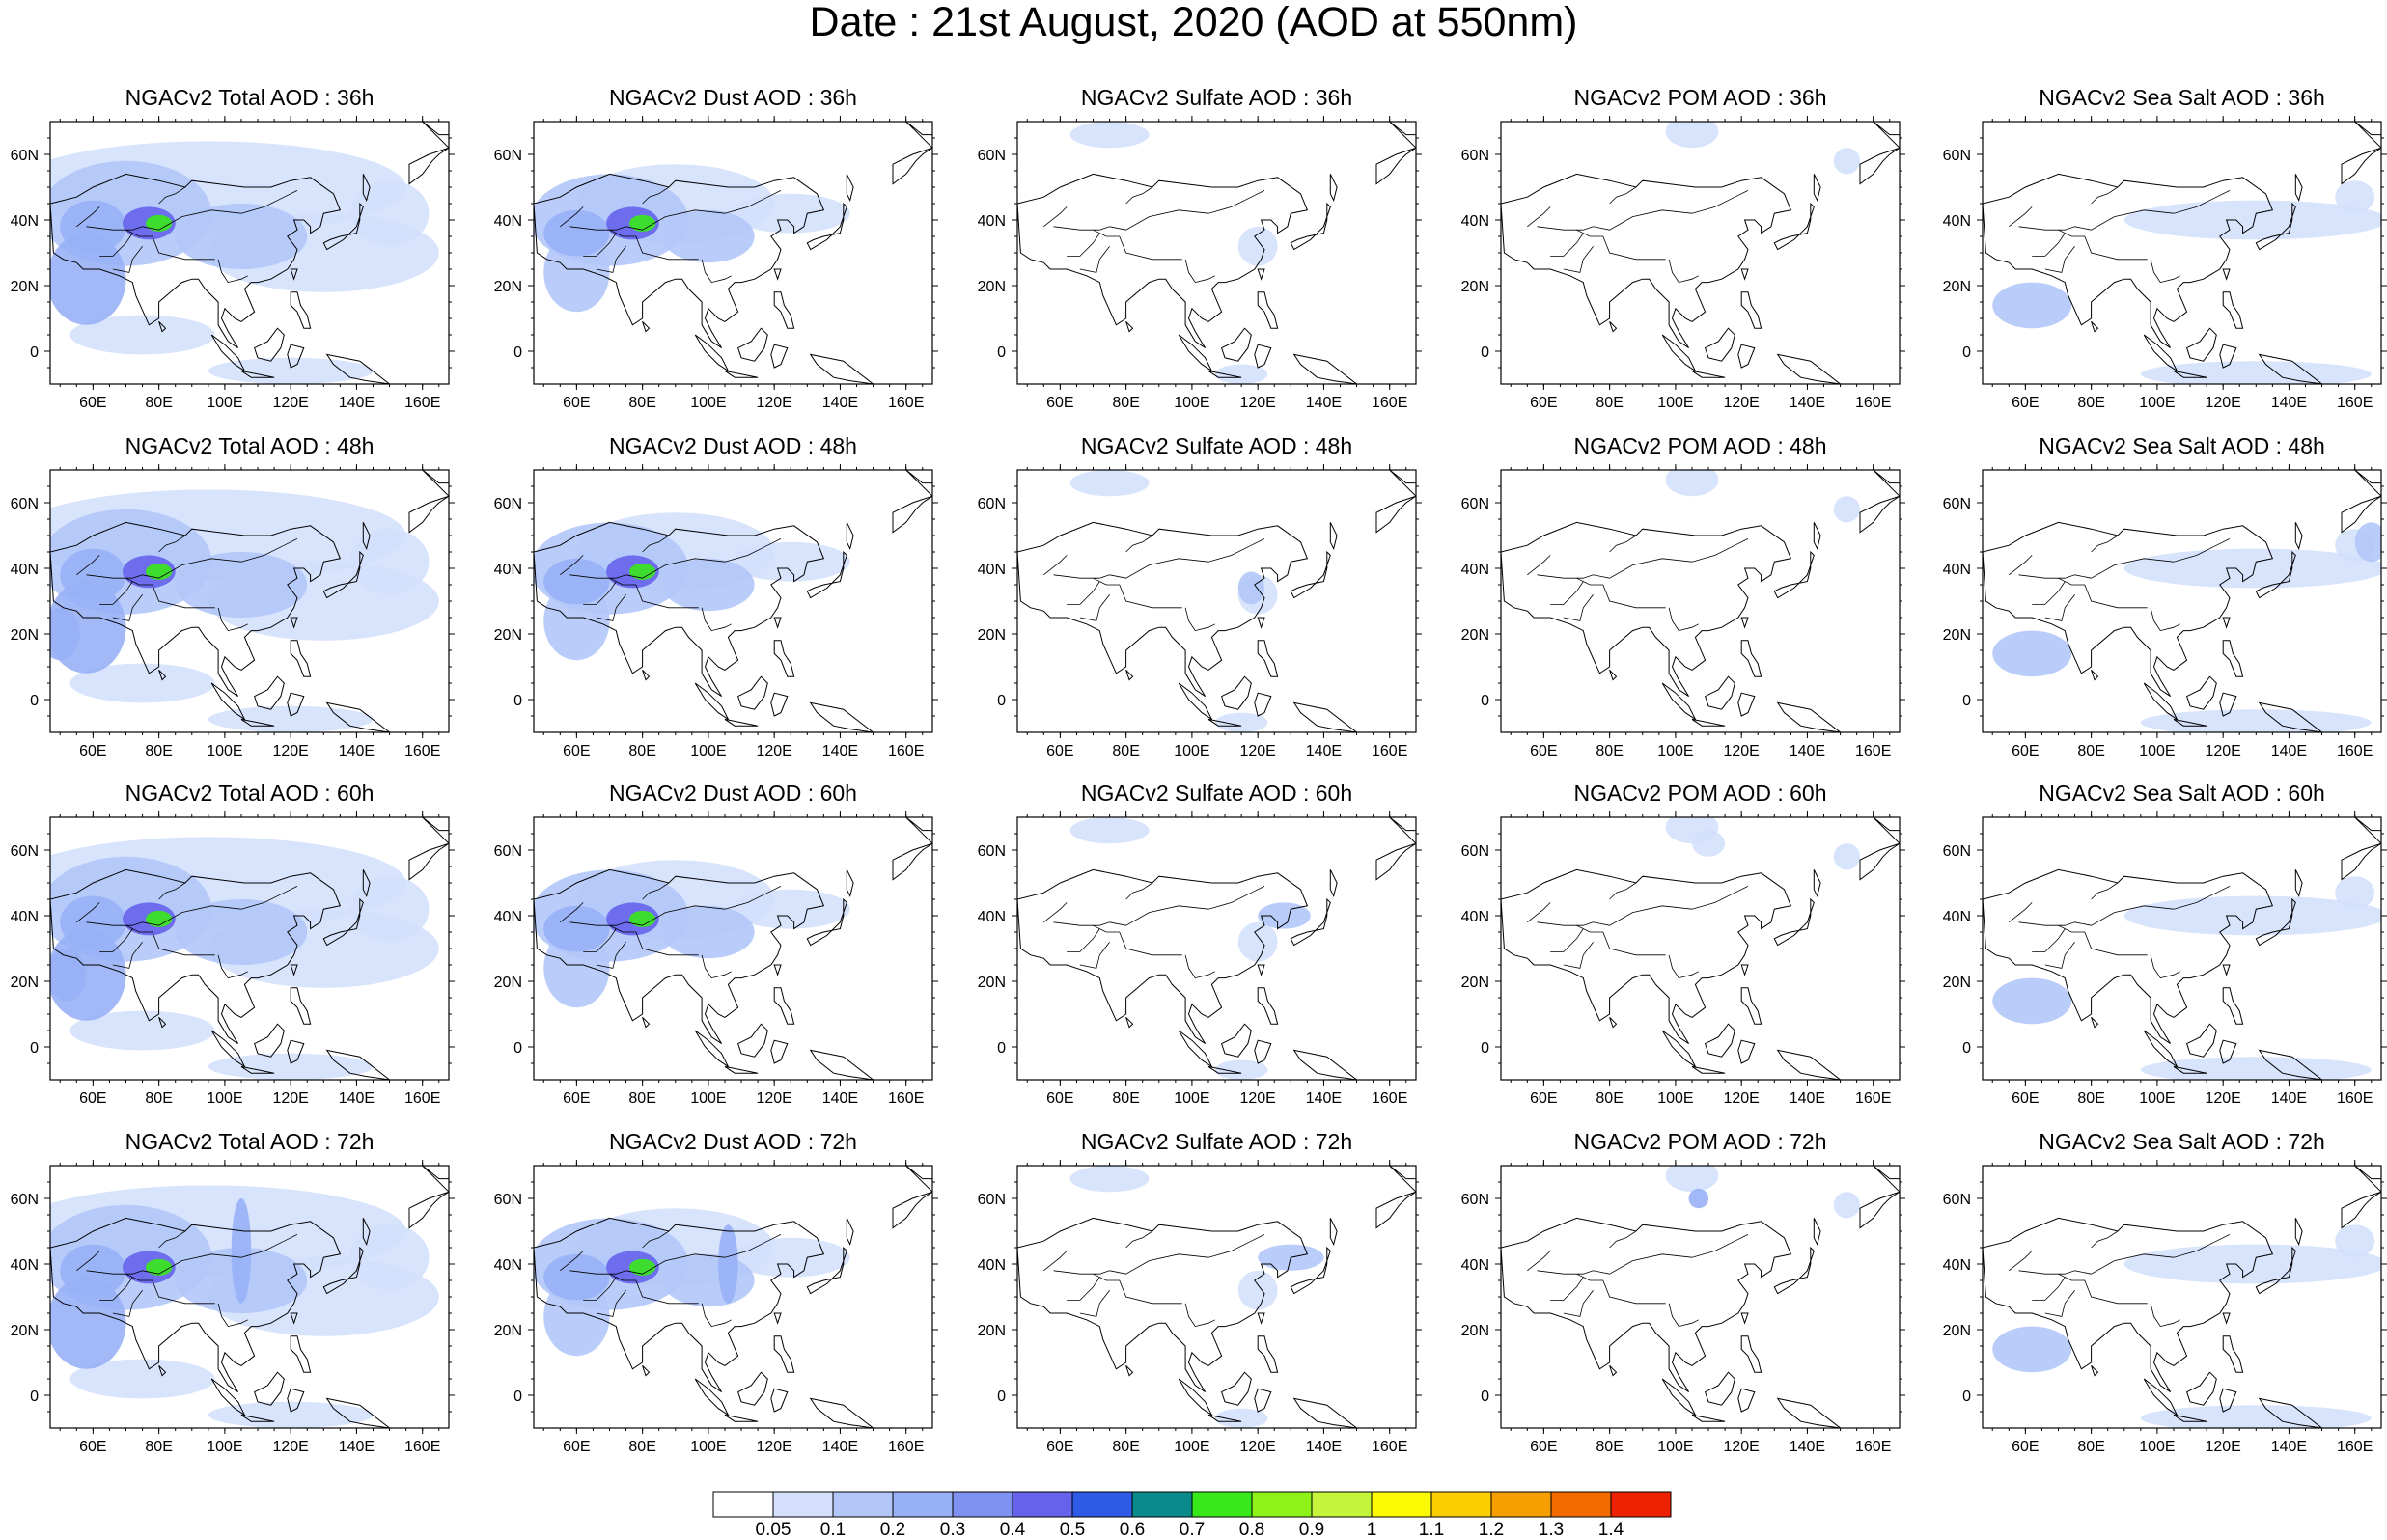 The height and width of the screenshot is (1540, 2387). Describe the element at coordinates (1311, 1527) in the screenshot. I see `colorbar-label: 0.9` at that location.